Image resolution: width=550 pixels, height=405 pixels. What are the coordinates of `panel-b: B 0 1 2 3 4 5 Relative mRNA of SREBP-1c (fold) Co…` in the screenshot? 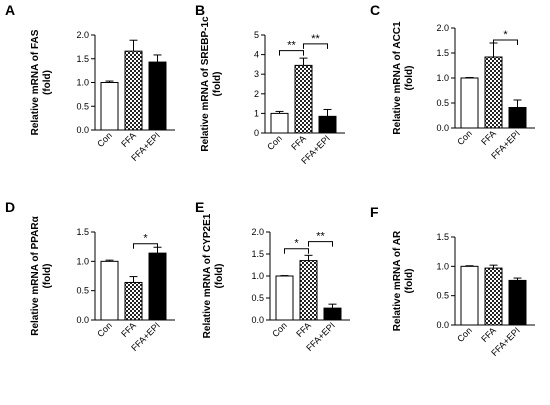 It's located at (270, 84).